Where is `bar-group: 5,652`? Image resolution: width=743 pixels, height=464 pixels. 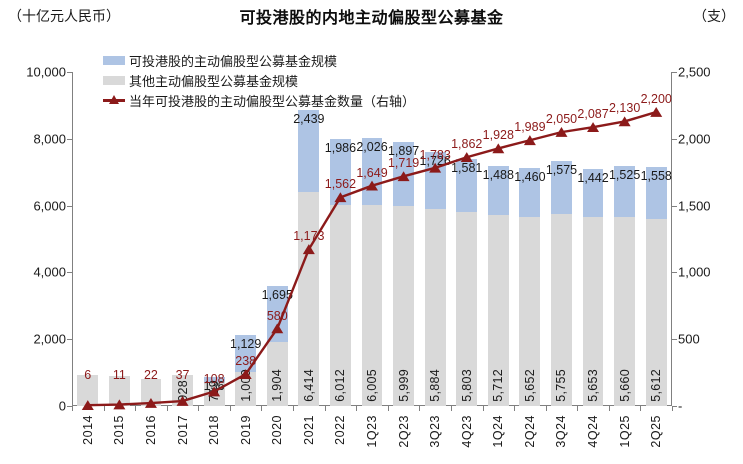 bar-group: 5,652 is located at coordinates (530, 239).